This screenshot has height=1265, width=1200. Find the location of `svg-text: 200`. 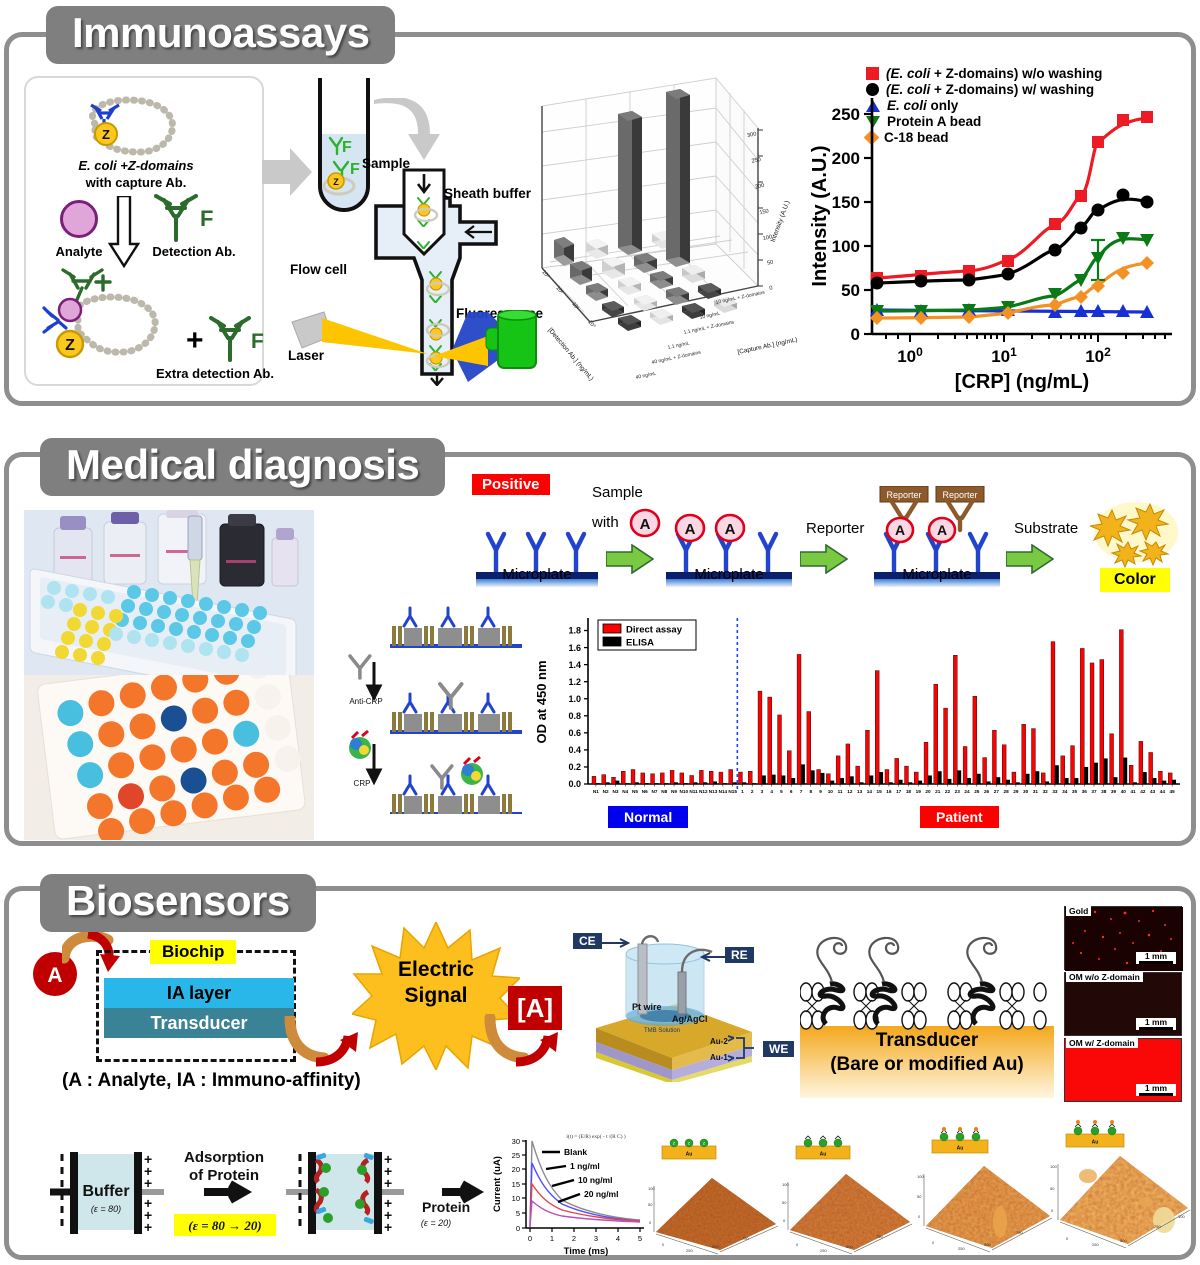

svg-text: 200 is located at coordinates (846, 158).